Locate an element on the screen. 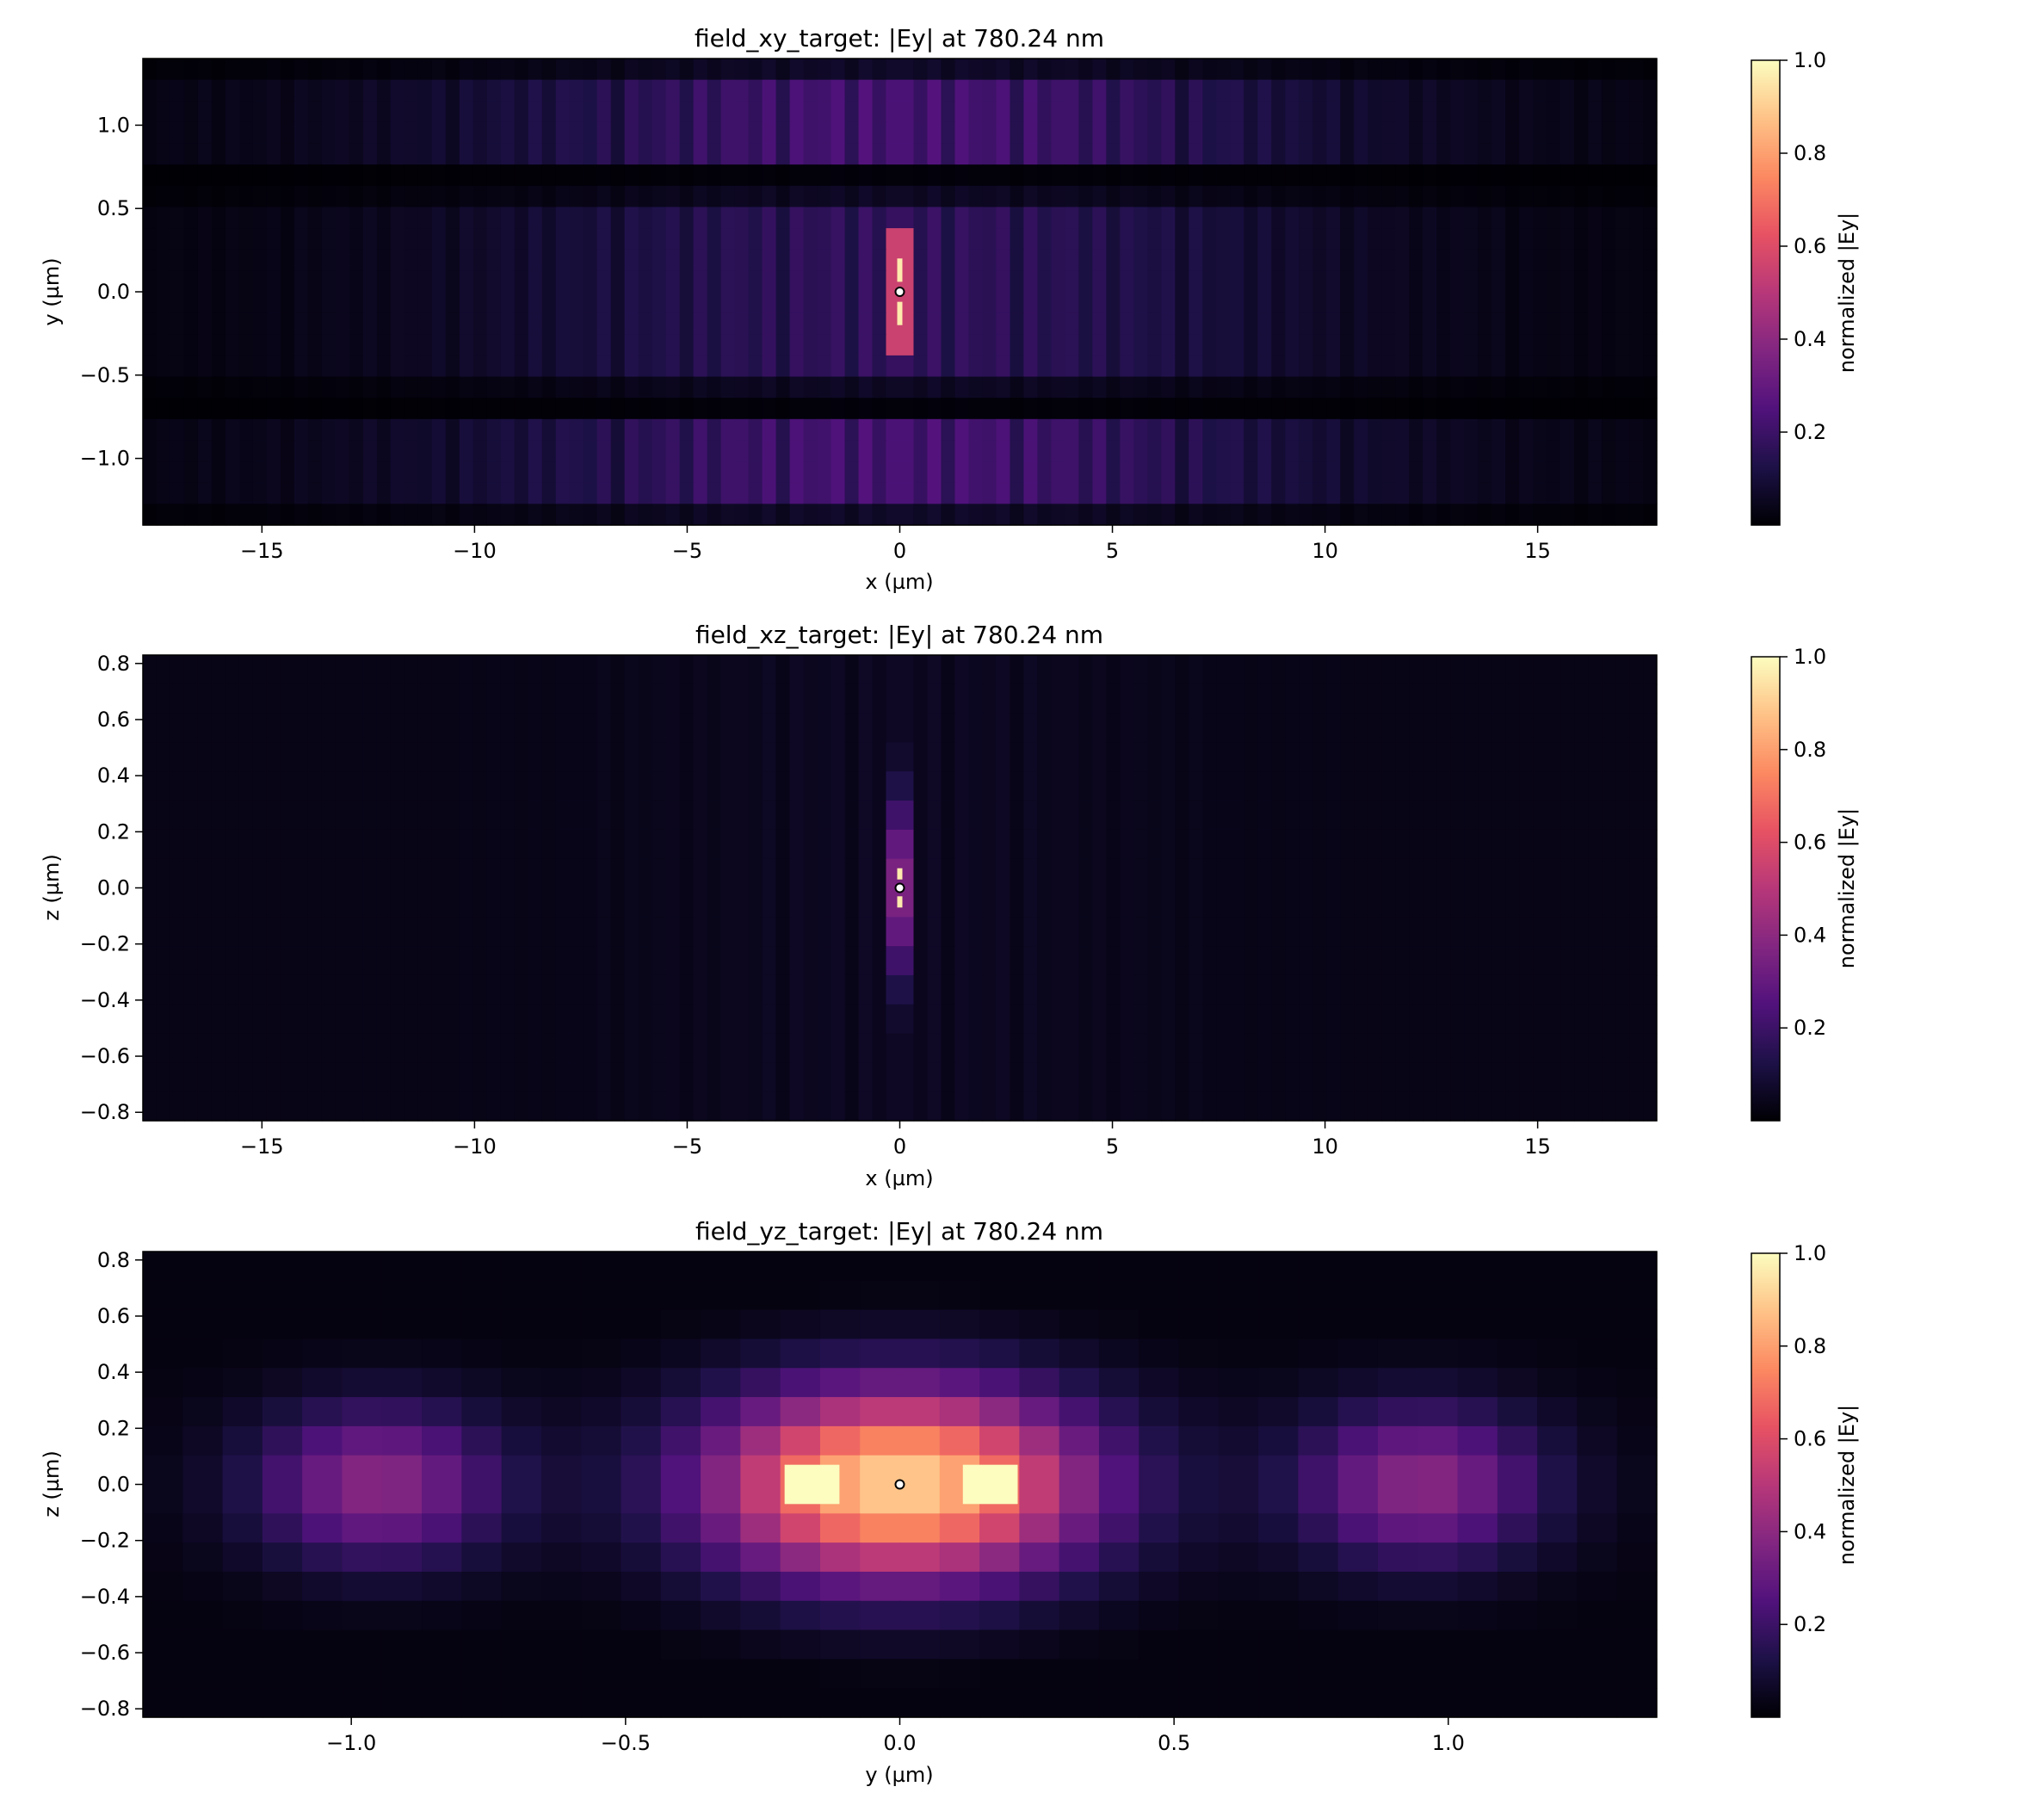  y-tick-label: −0.8 is located at coordinates (105, 1112).